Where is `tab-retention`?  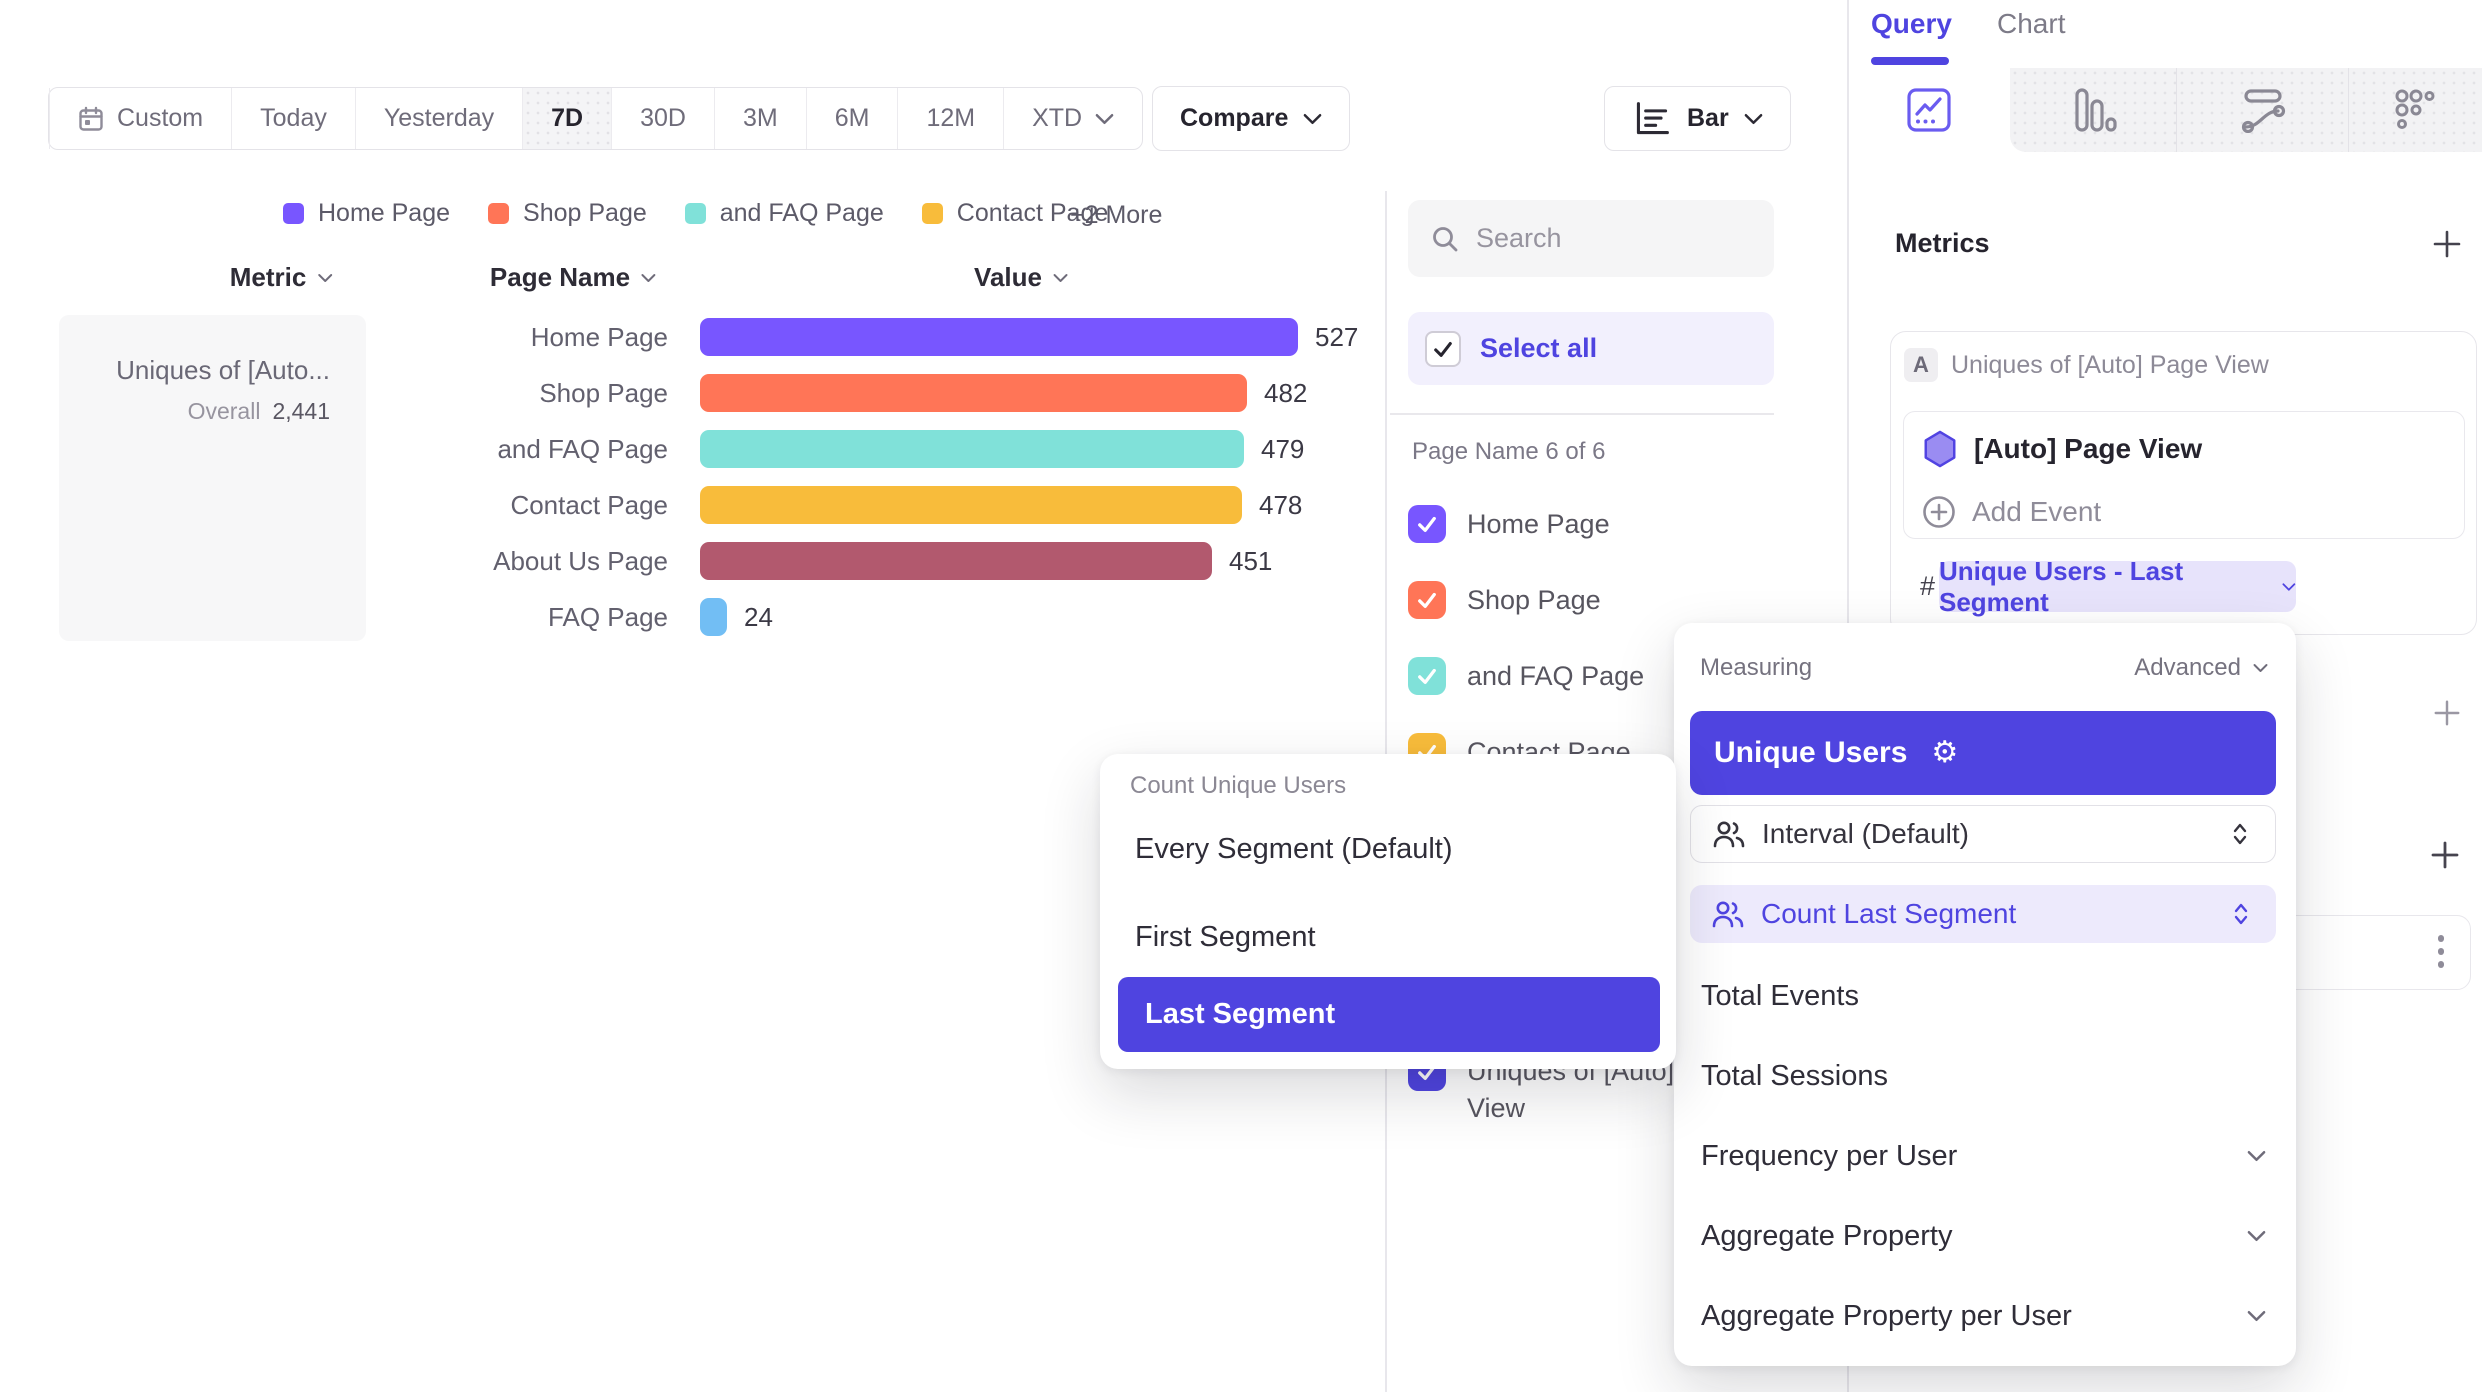
tab-retention is located at coordinates (2415, 110).